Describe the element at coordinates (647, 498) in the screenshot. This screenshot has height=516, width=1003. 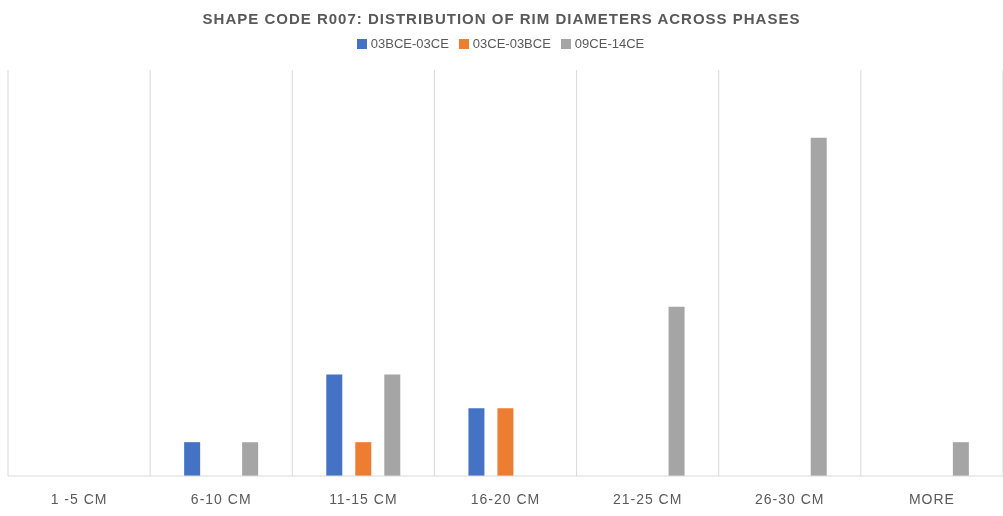
I see `x-tick-label: 21-25 CM` at that location.